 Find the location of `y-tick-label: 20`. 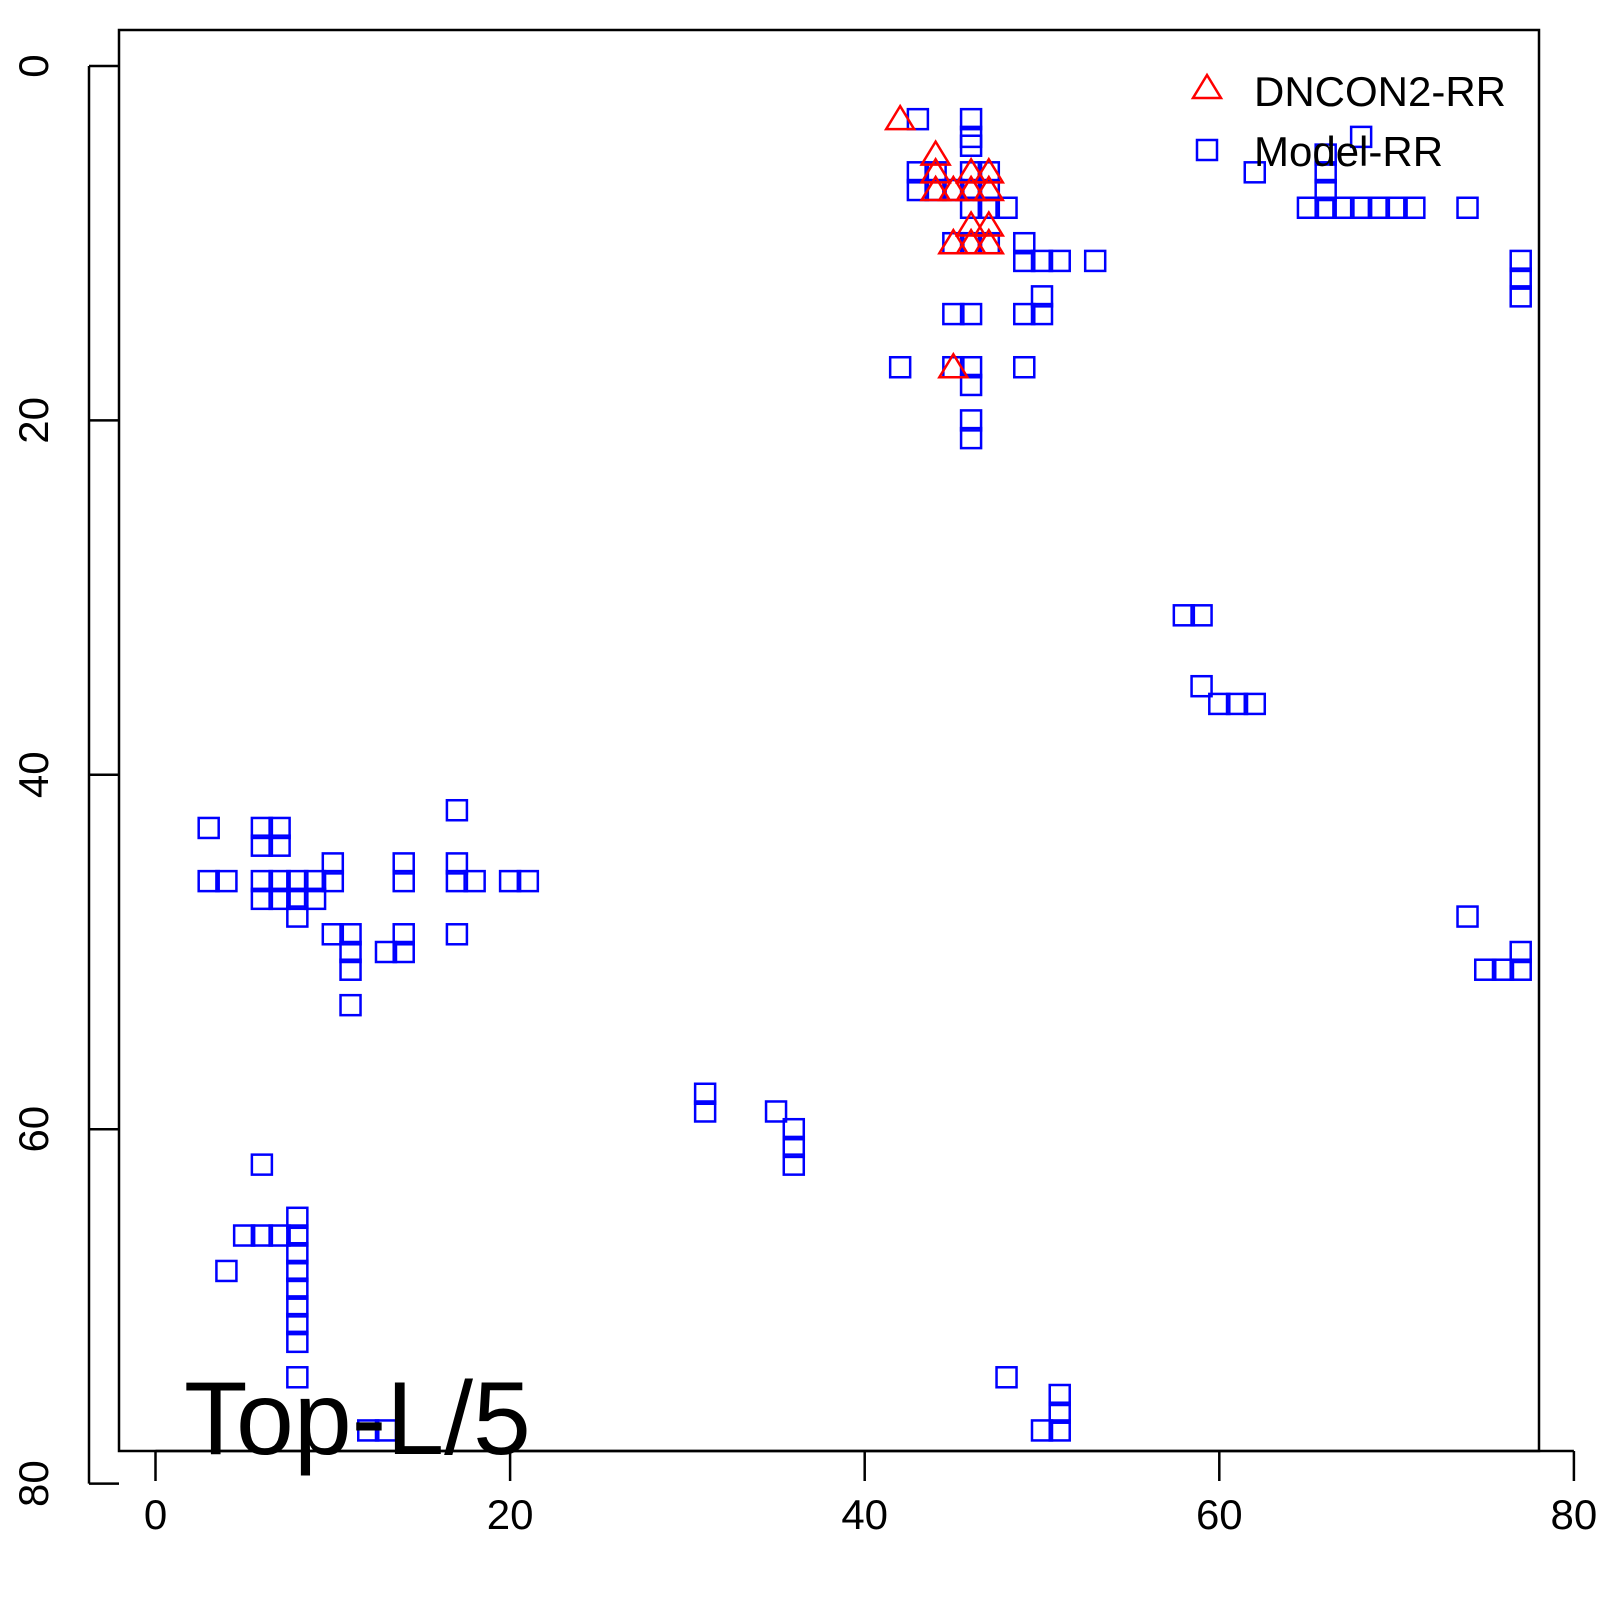

y-tick-label: 20 is located at coordinates (33, 420).